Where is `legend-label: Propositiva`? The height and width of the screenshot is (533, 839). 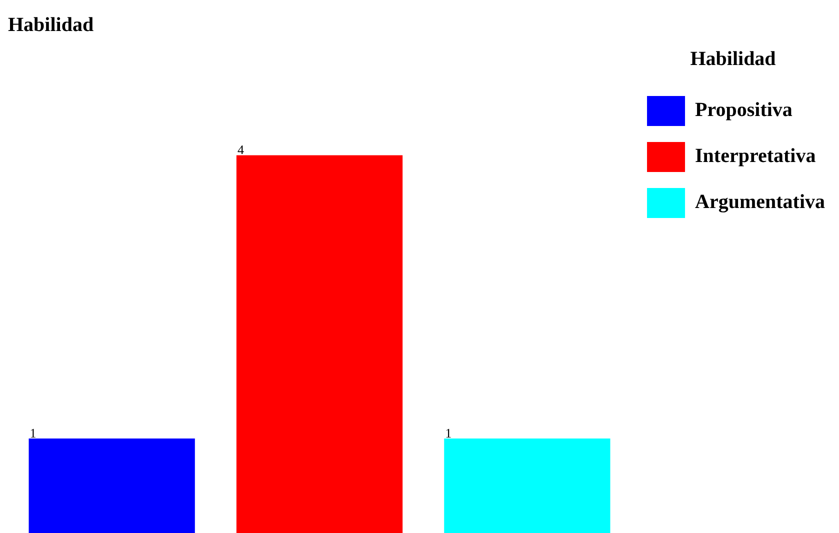 legend-label: Propositiva is located at coordinates (743, 110).